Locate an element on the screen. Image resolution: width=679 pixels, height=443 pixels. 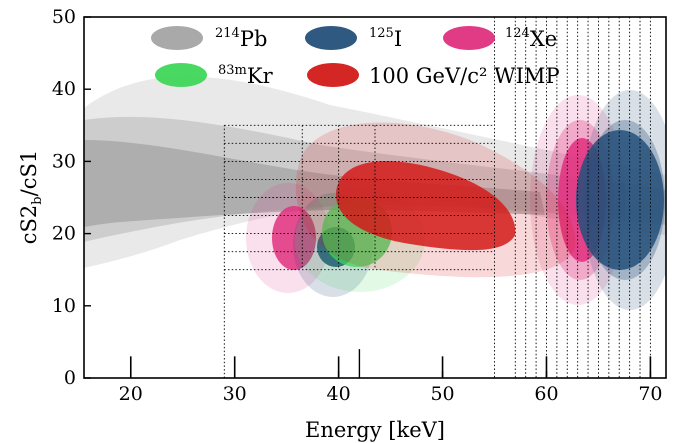
legend-label-kr83m: Kr is located at coordinates (260, 76).